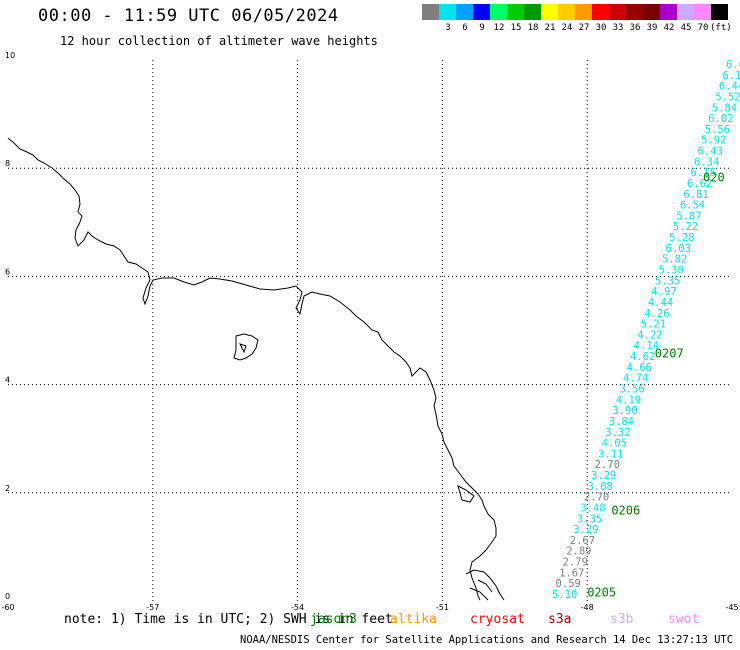  Describe the element at coordinates (442, 607) in the screenshot. I see `lon-tick-label: -51` at that location.